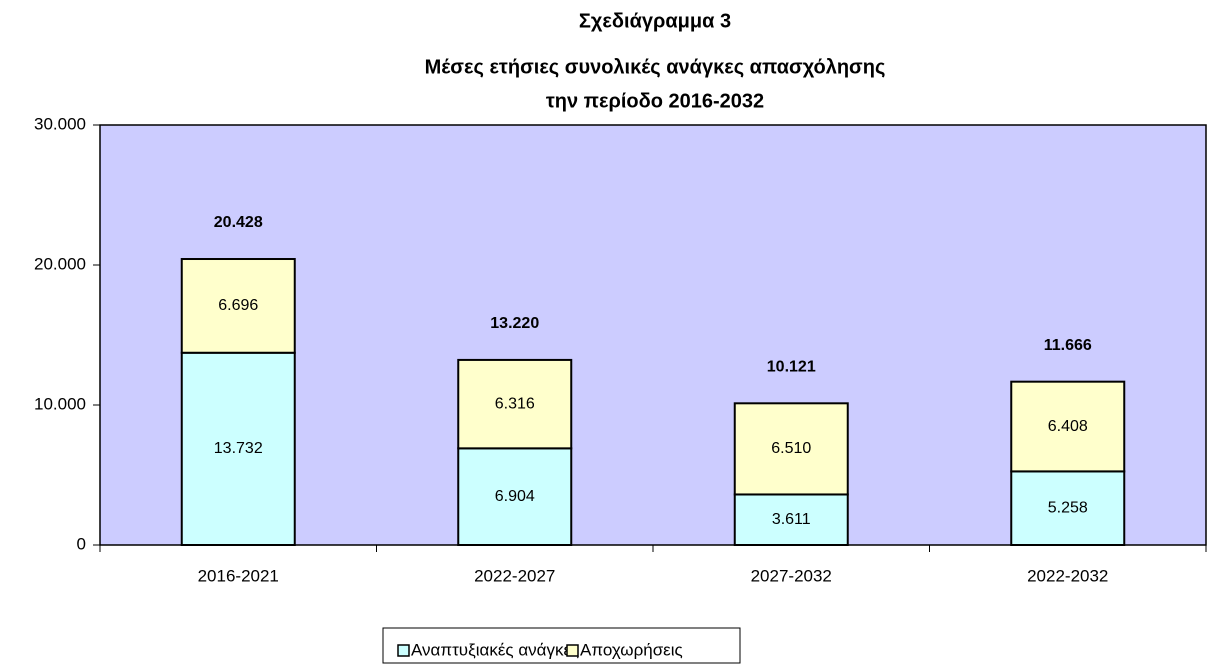 The width and height of the screenshot is (1211, 664). I want to click on x-tick-label: 2022-2032, so click(1067, 575).